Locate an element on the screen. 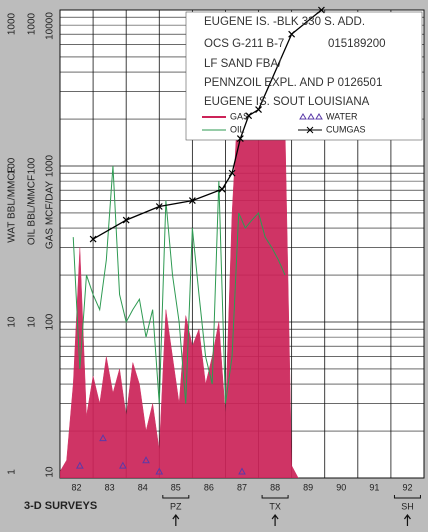  x-tick-label: 90 is located at coordinates (341, 487).